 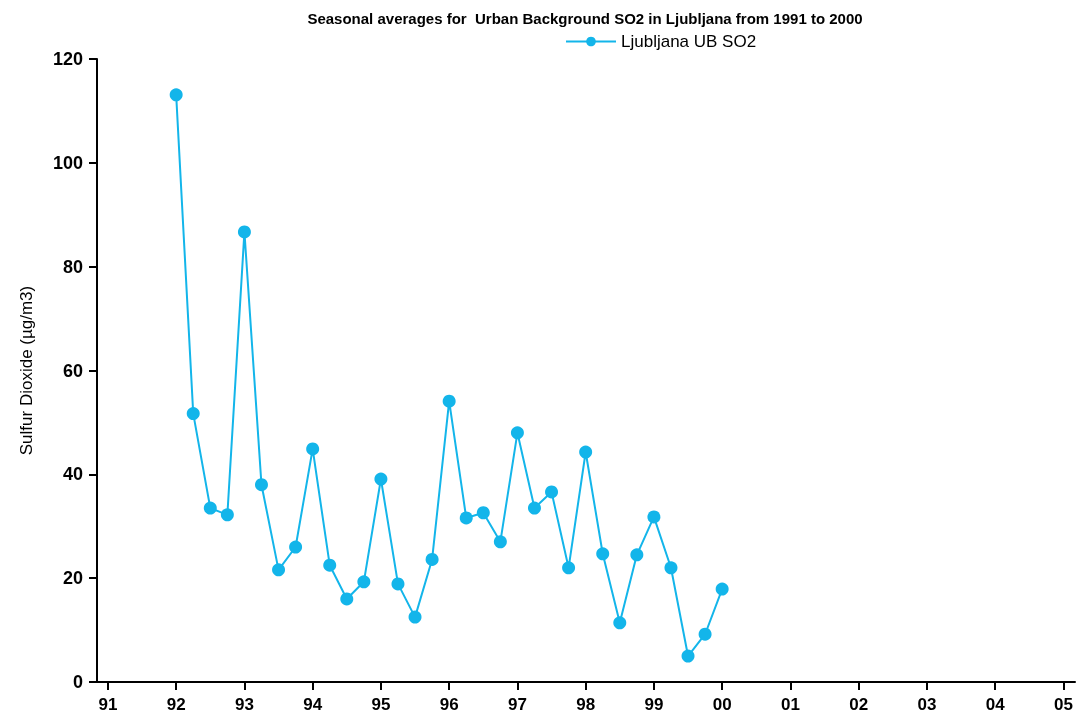 What do you see at coordinates (927, 704) in the screenshot?
I see `x-tick-label: 03` at bounding box center [927, 704].